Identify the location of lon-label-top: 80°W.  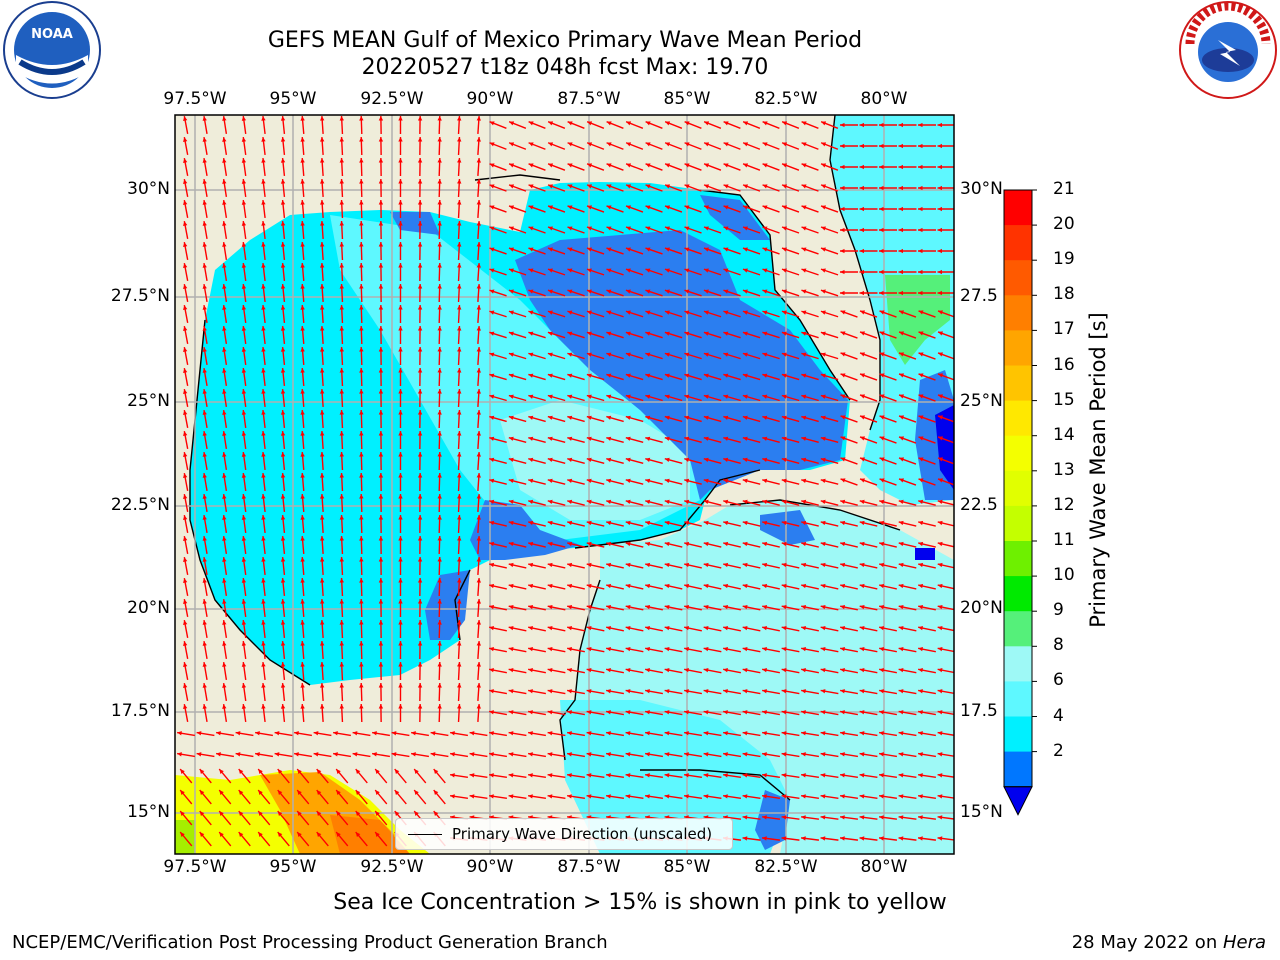
(884, 99).